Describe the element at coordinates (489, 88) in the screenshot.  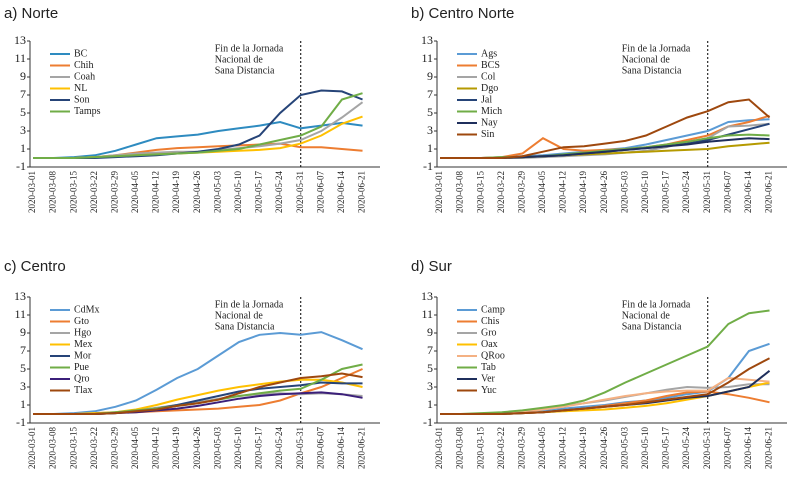
I see `legend-label: Dgo` at that location.